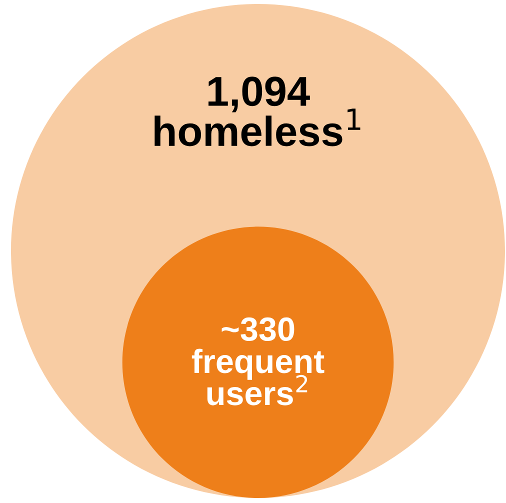  I want to click on data-label: 1,094, so click(259, 94).